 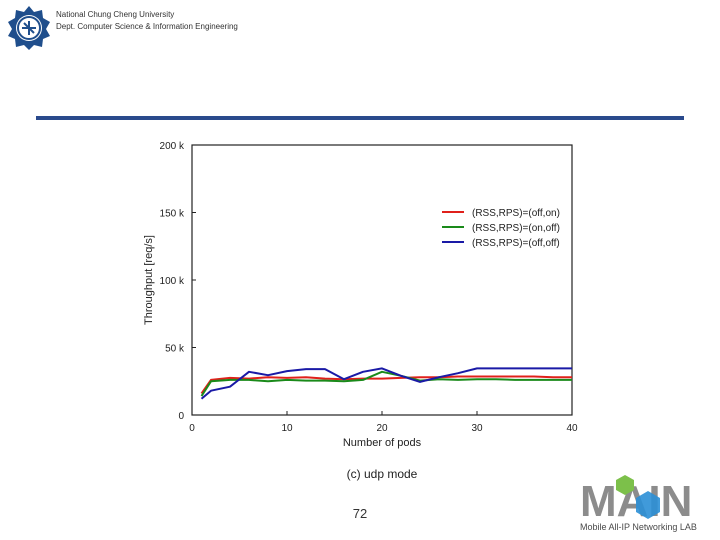 What do you see at coordinates (172, 214) in the screenshot?
I see `y-tick-label: 150 k` at bounding box center [172, 214].